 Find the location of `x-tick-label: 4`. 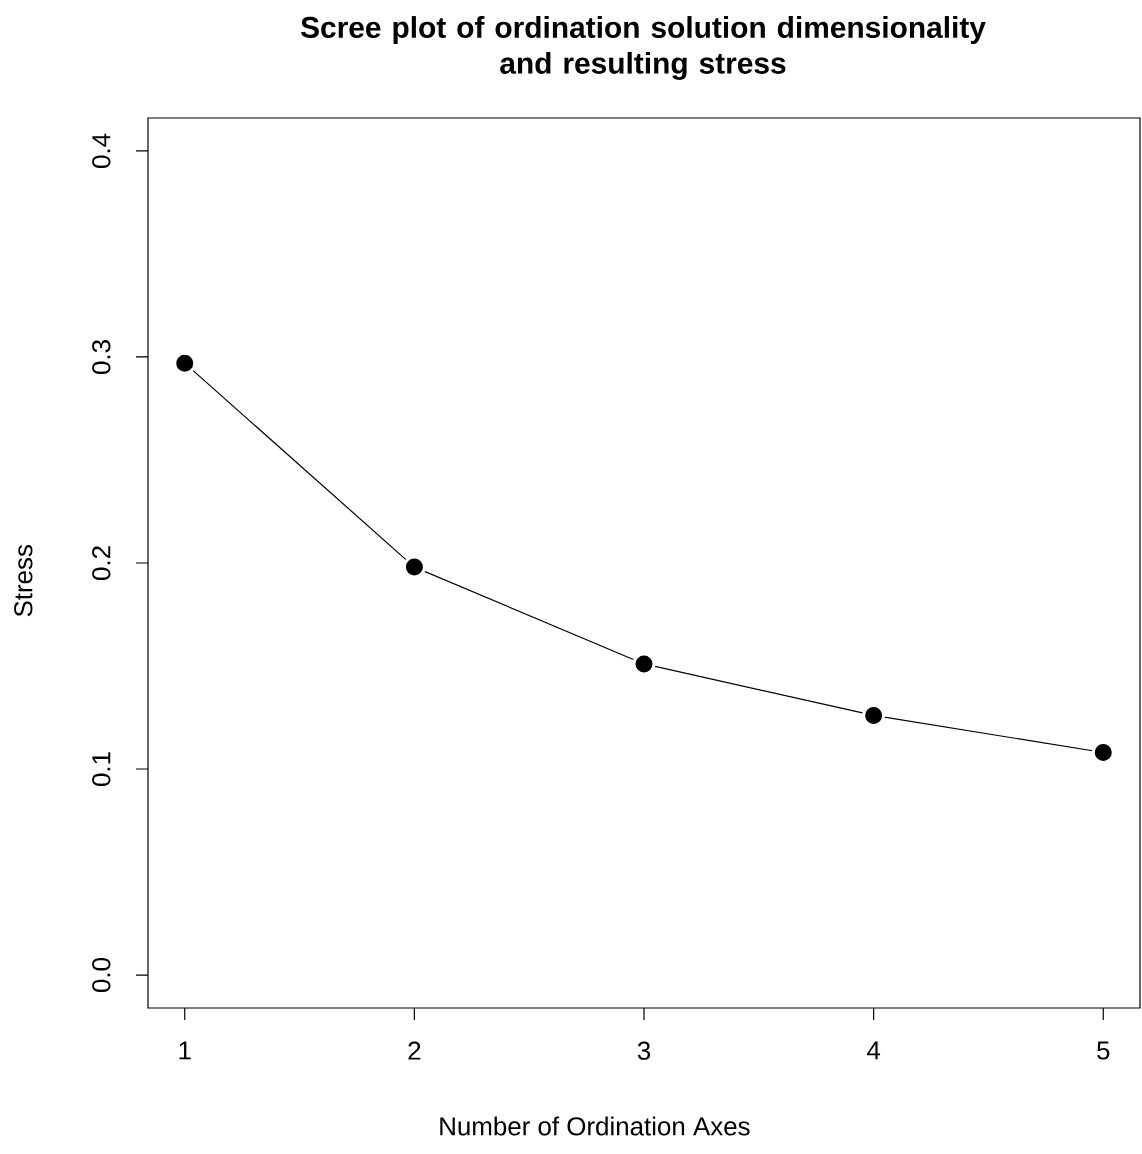

x-tick-label: 4 is located at coordinates (874, 1050).